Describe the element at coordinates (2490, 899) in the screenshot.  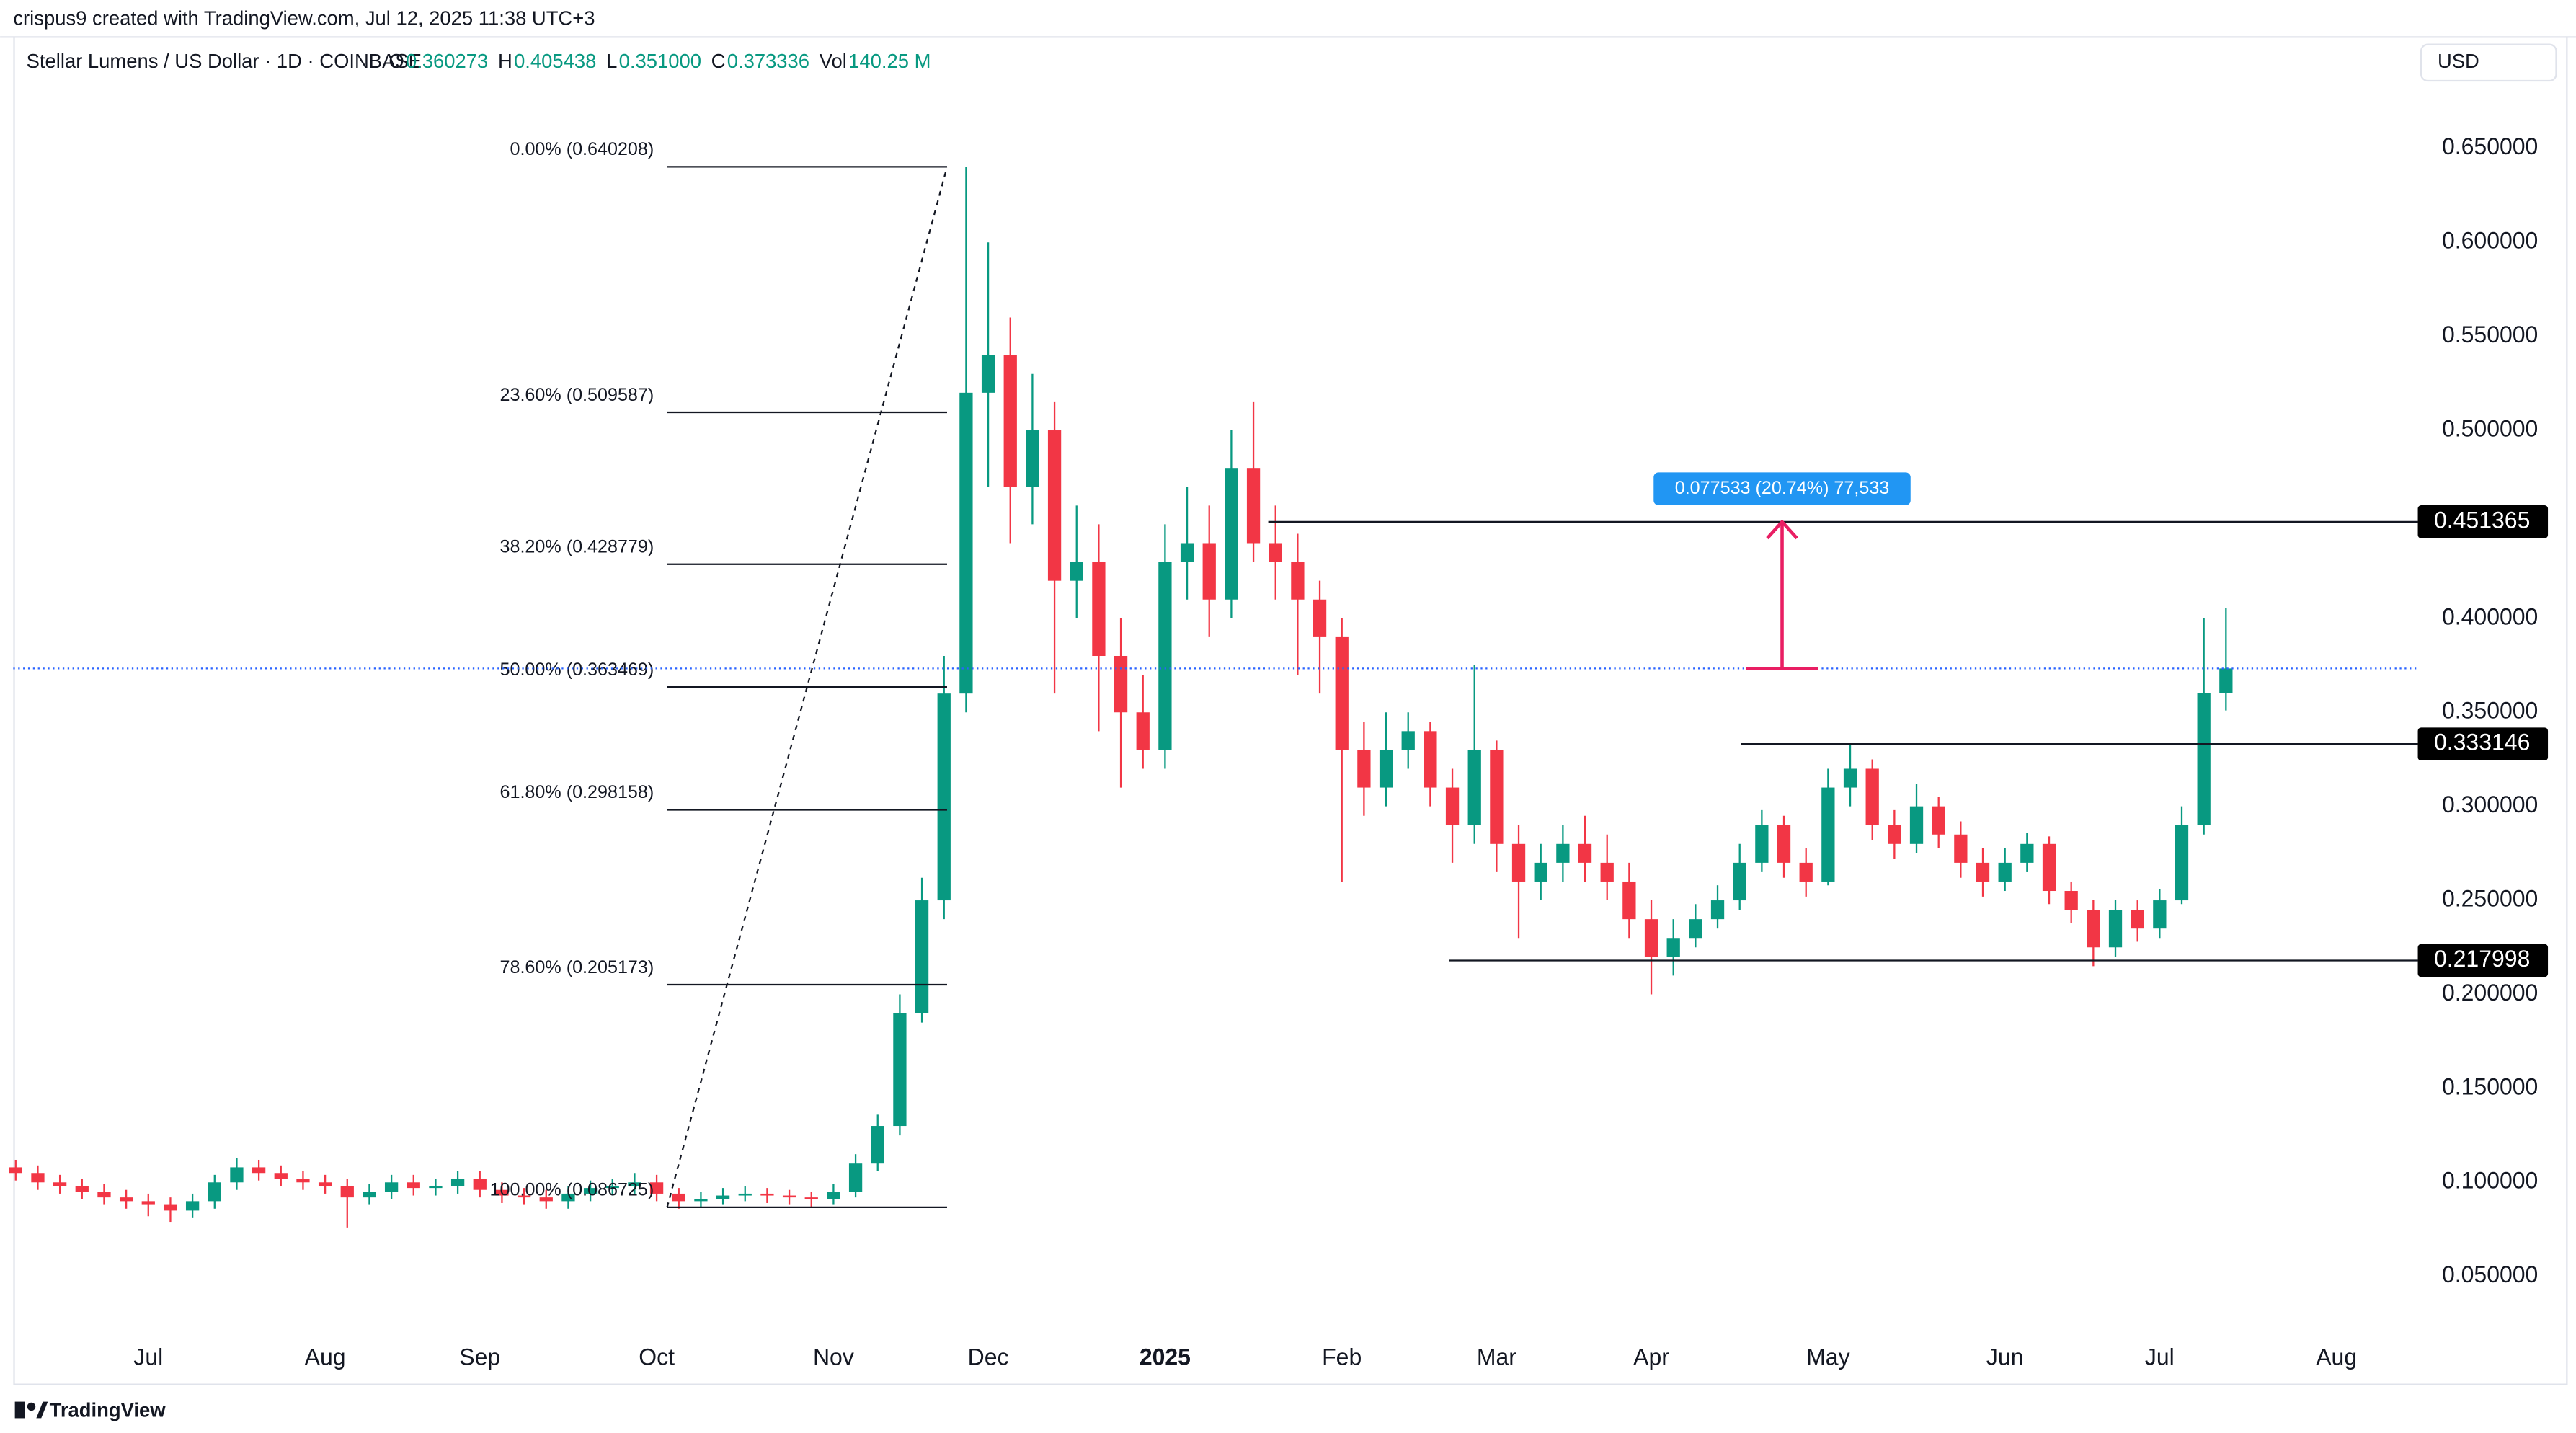
I see `y-tick-label: 0.250000` at that location.